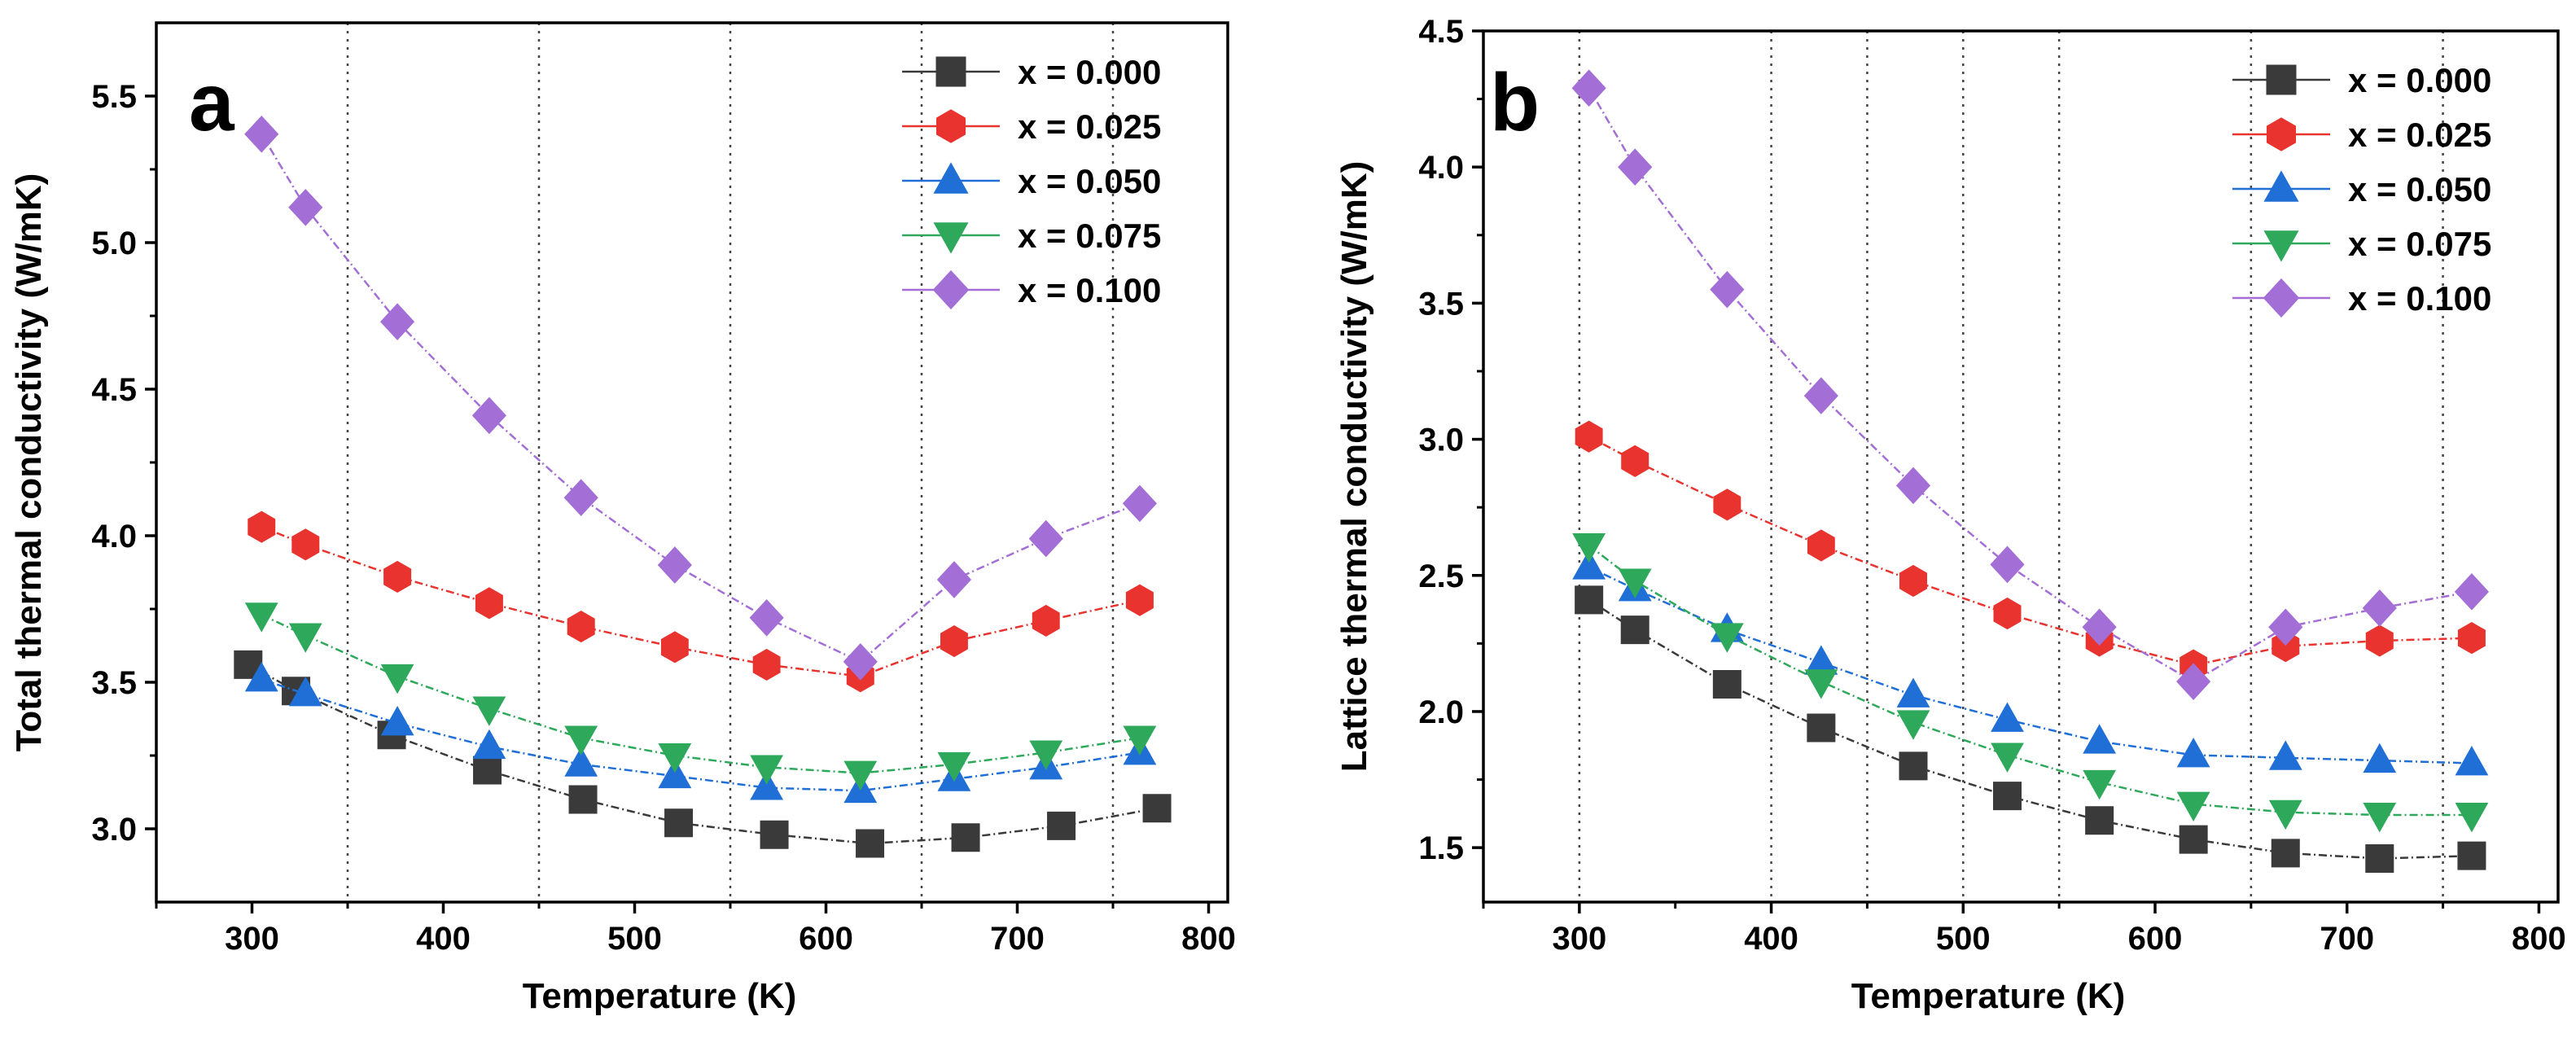  I want to click on y-axis-title: Lattice thermal conductivity (W/mK), so click(1354, 467).